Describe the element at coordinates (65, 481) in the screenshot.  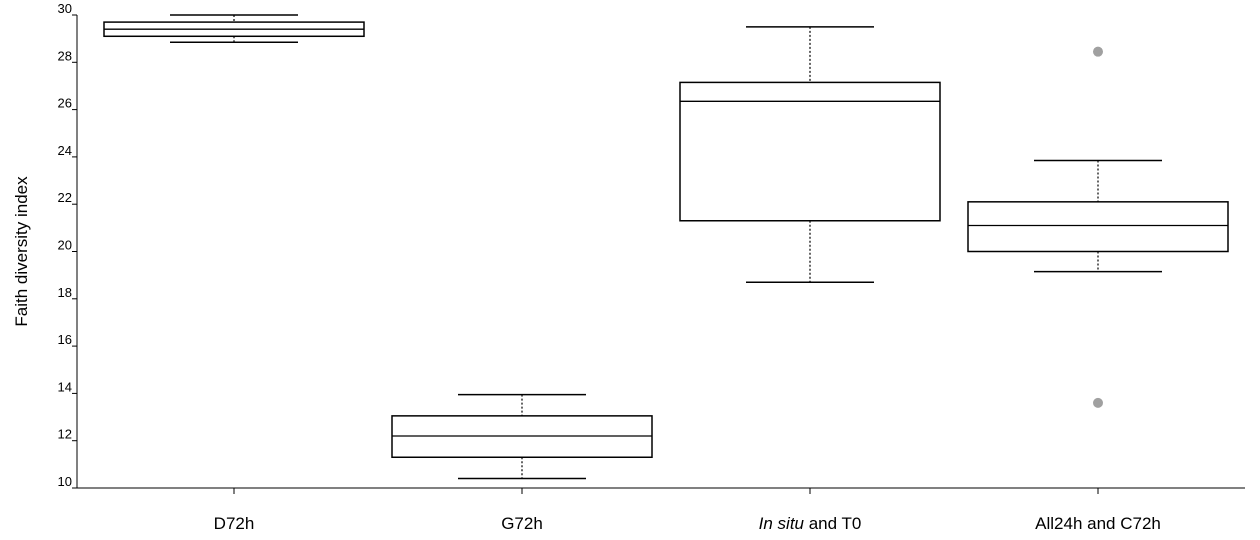
I see `y-tick-label: 10` at that location.